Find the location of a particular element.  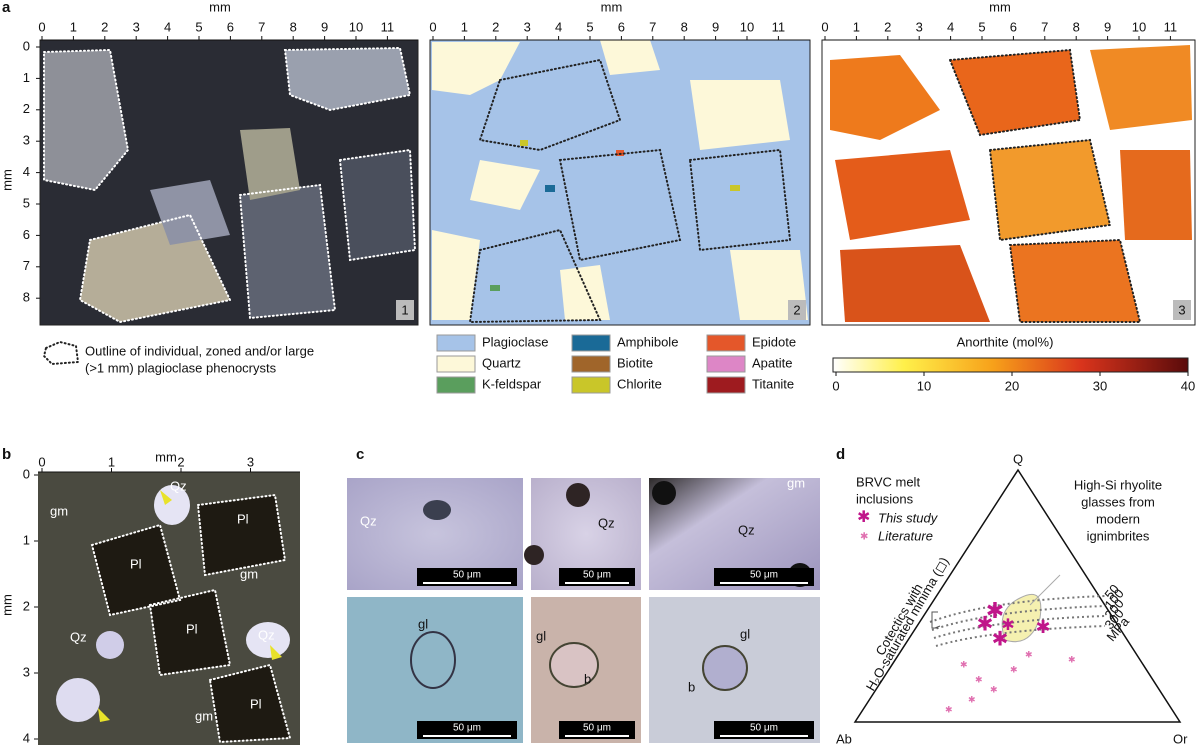

vertex-label: Ab is located at coordinates (844, 738).